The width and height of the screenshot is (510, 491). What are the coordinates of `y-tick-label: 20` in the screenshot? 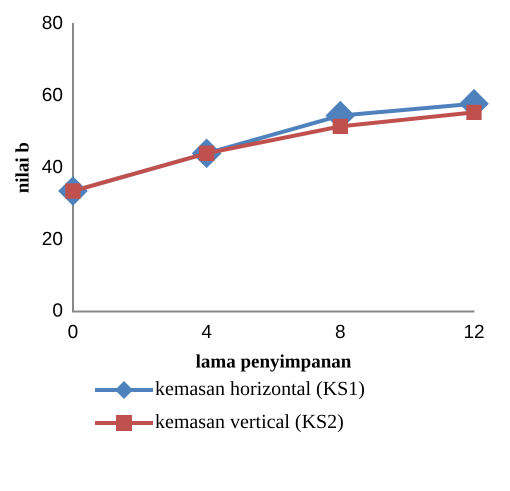 It's located at (52, 239).